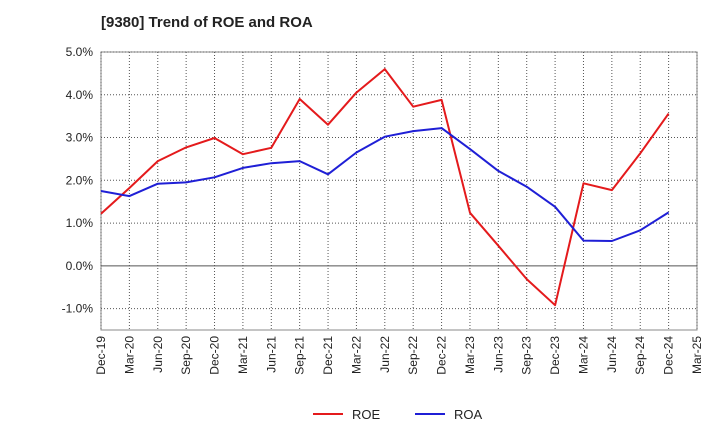 The height and width of the screenshot is (440, 720). What do you see at coordinates (555, 355) in the screenshot?
I see `x-tick-label: Dec-23` at bounding box center [555, 355].